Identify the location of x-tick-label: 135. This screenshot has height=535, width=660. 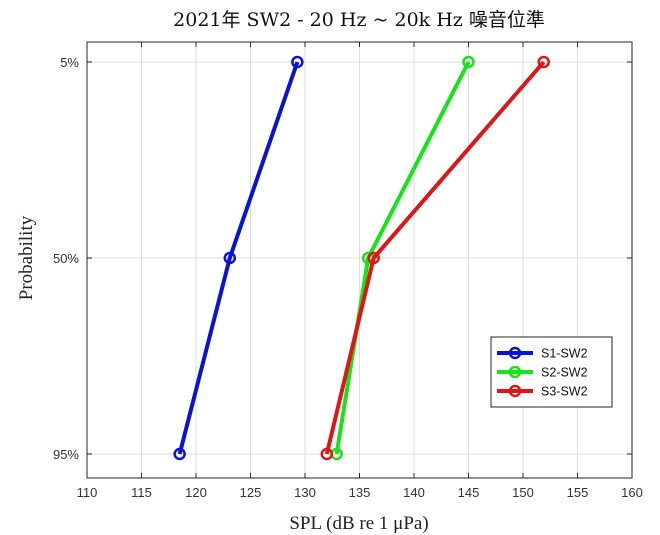
(360, 492).